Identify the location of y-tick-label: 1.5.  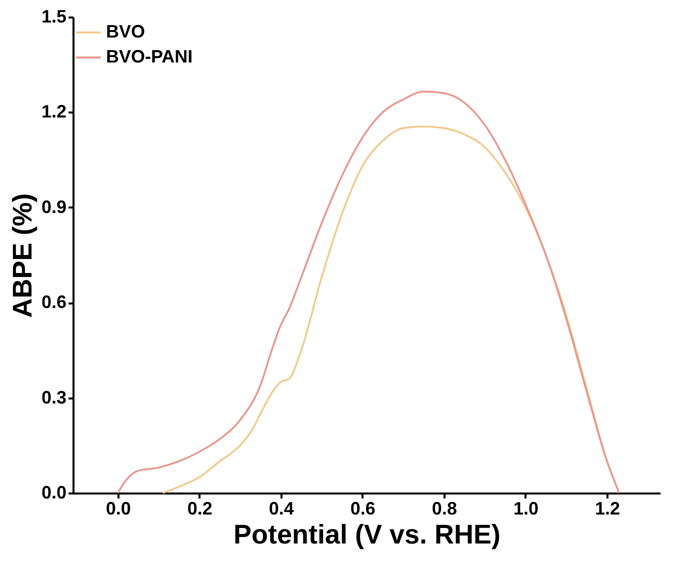
(53, 16).